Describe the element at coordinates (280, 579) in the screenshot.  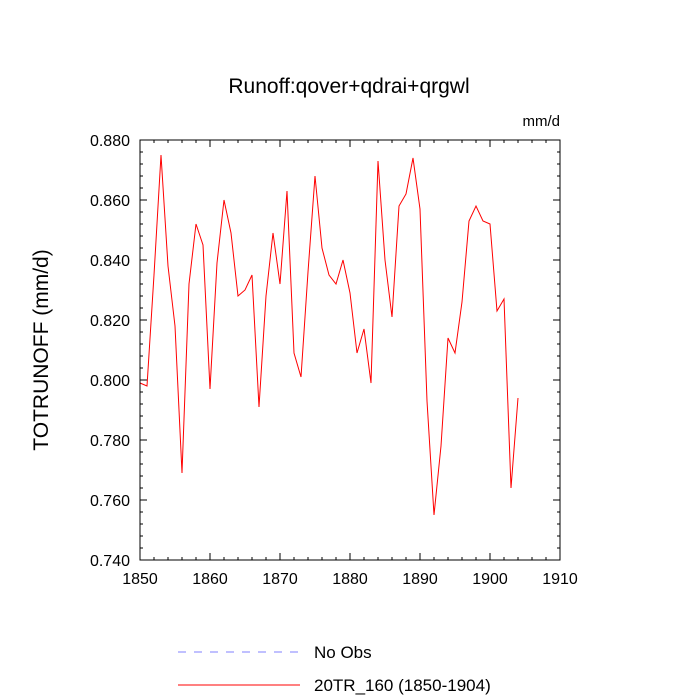
I see `x-tick-label: 1870` at that location.